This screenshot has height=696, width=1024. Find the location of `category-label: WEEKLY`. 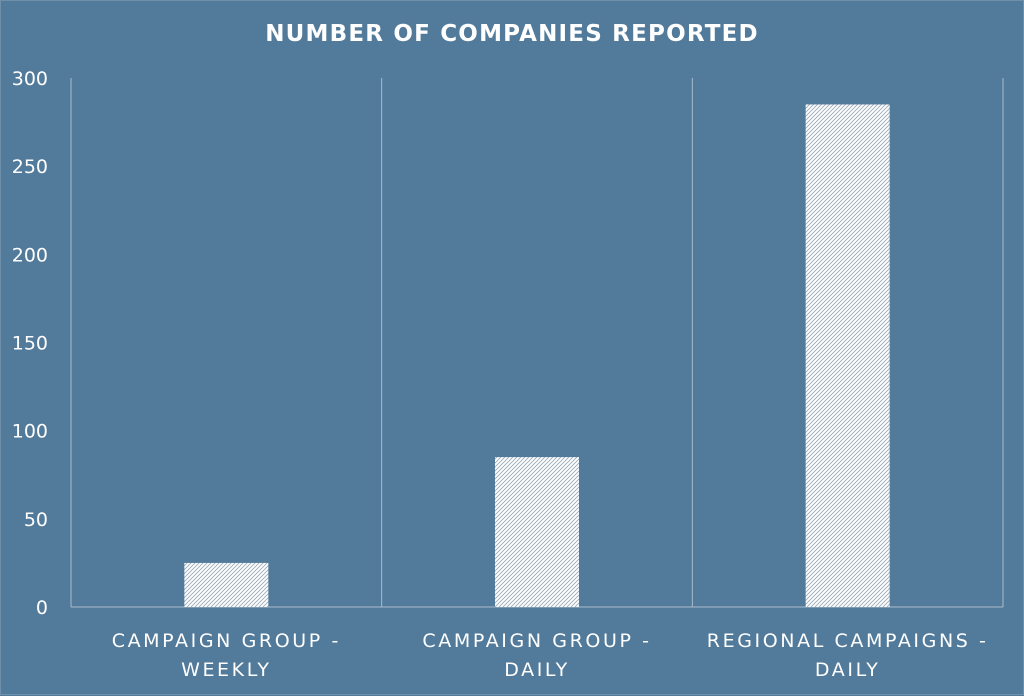

category-label: WEEKLY is located at coordinates (226, 670).